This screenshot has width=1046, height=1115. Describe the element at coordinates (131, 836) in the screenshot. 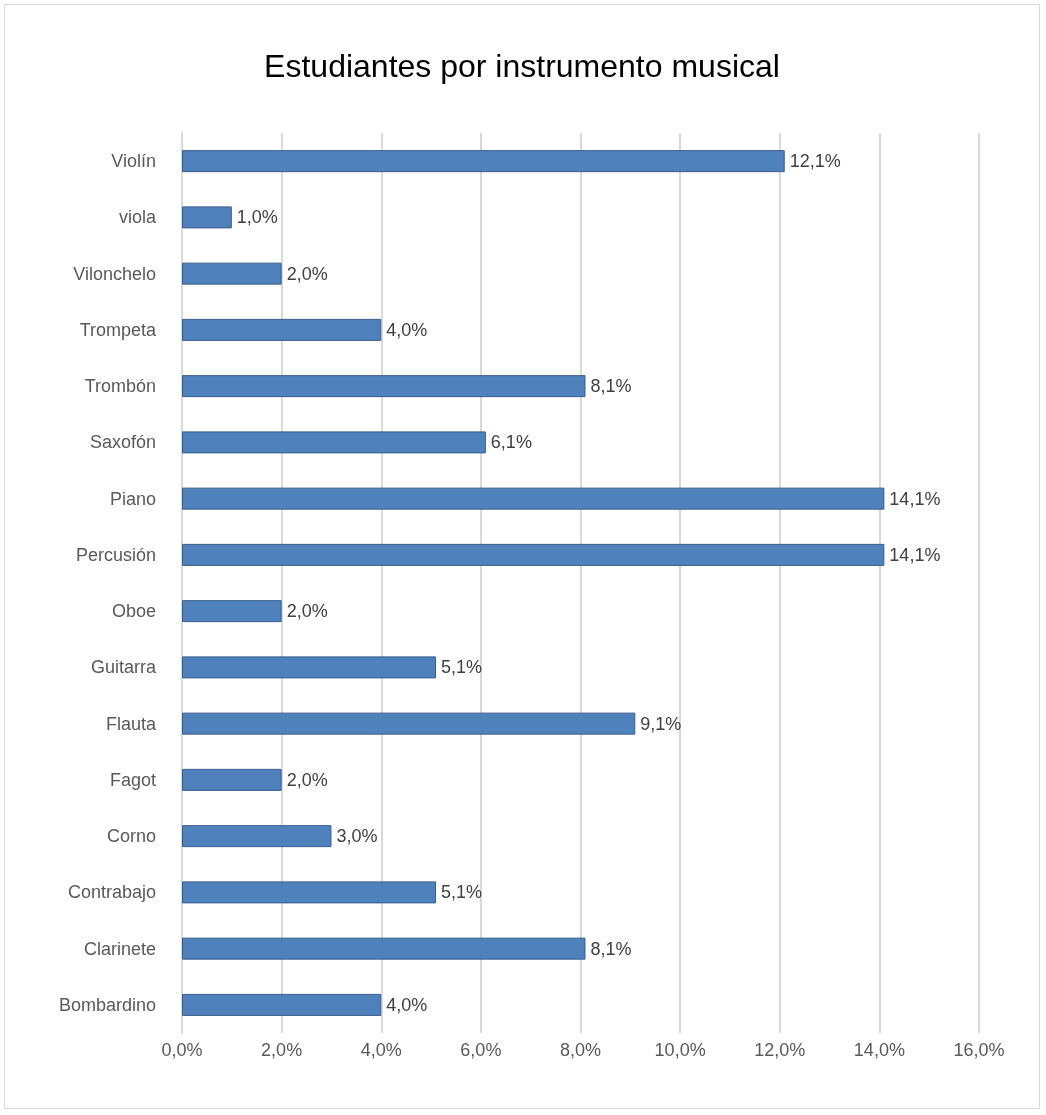

I see `y-tick-label: Corno` at that location.